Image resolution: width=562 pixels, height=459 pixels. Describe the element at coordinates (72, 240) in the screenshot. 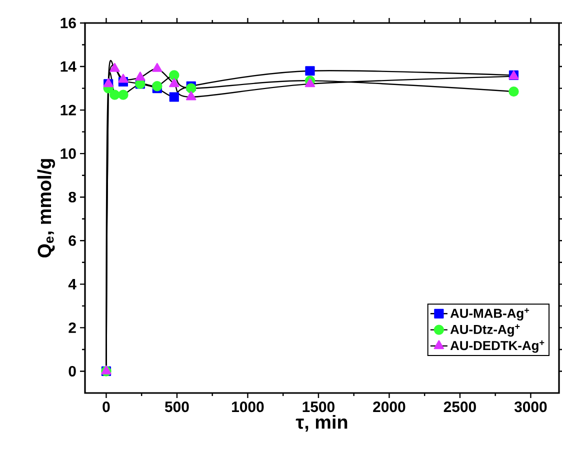

I see `y-tick-label: 6` at that location.